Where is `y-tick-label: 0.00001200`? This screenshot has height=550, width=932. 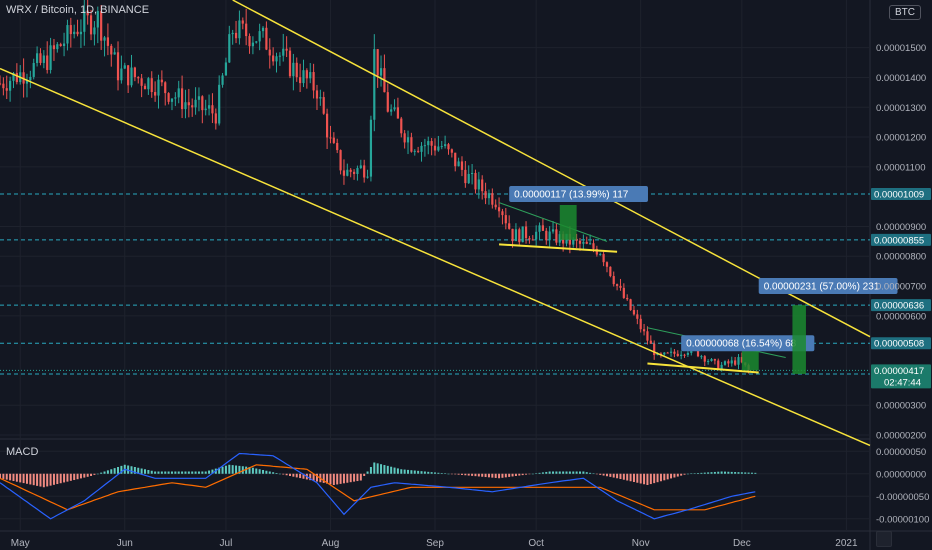
y-tick-label: 0.00001200 is located at coordinates (901, 138).